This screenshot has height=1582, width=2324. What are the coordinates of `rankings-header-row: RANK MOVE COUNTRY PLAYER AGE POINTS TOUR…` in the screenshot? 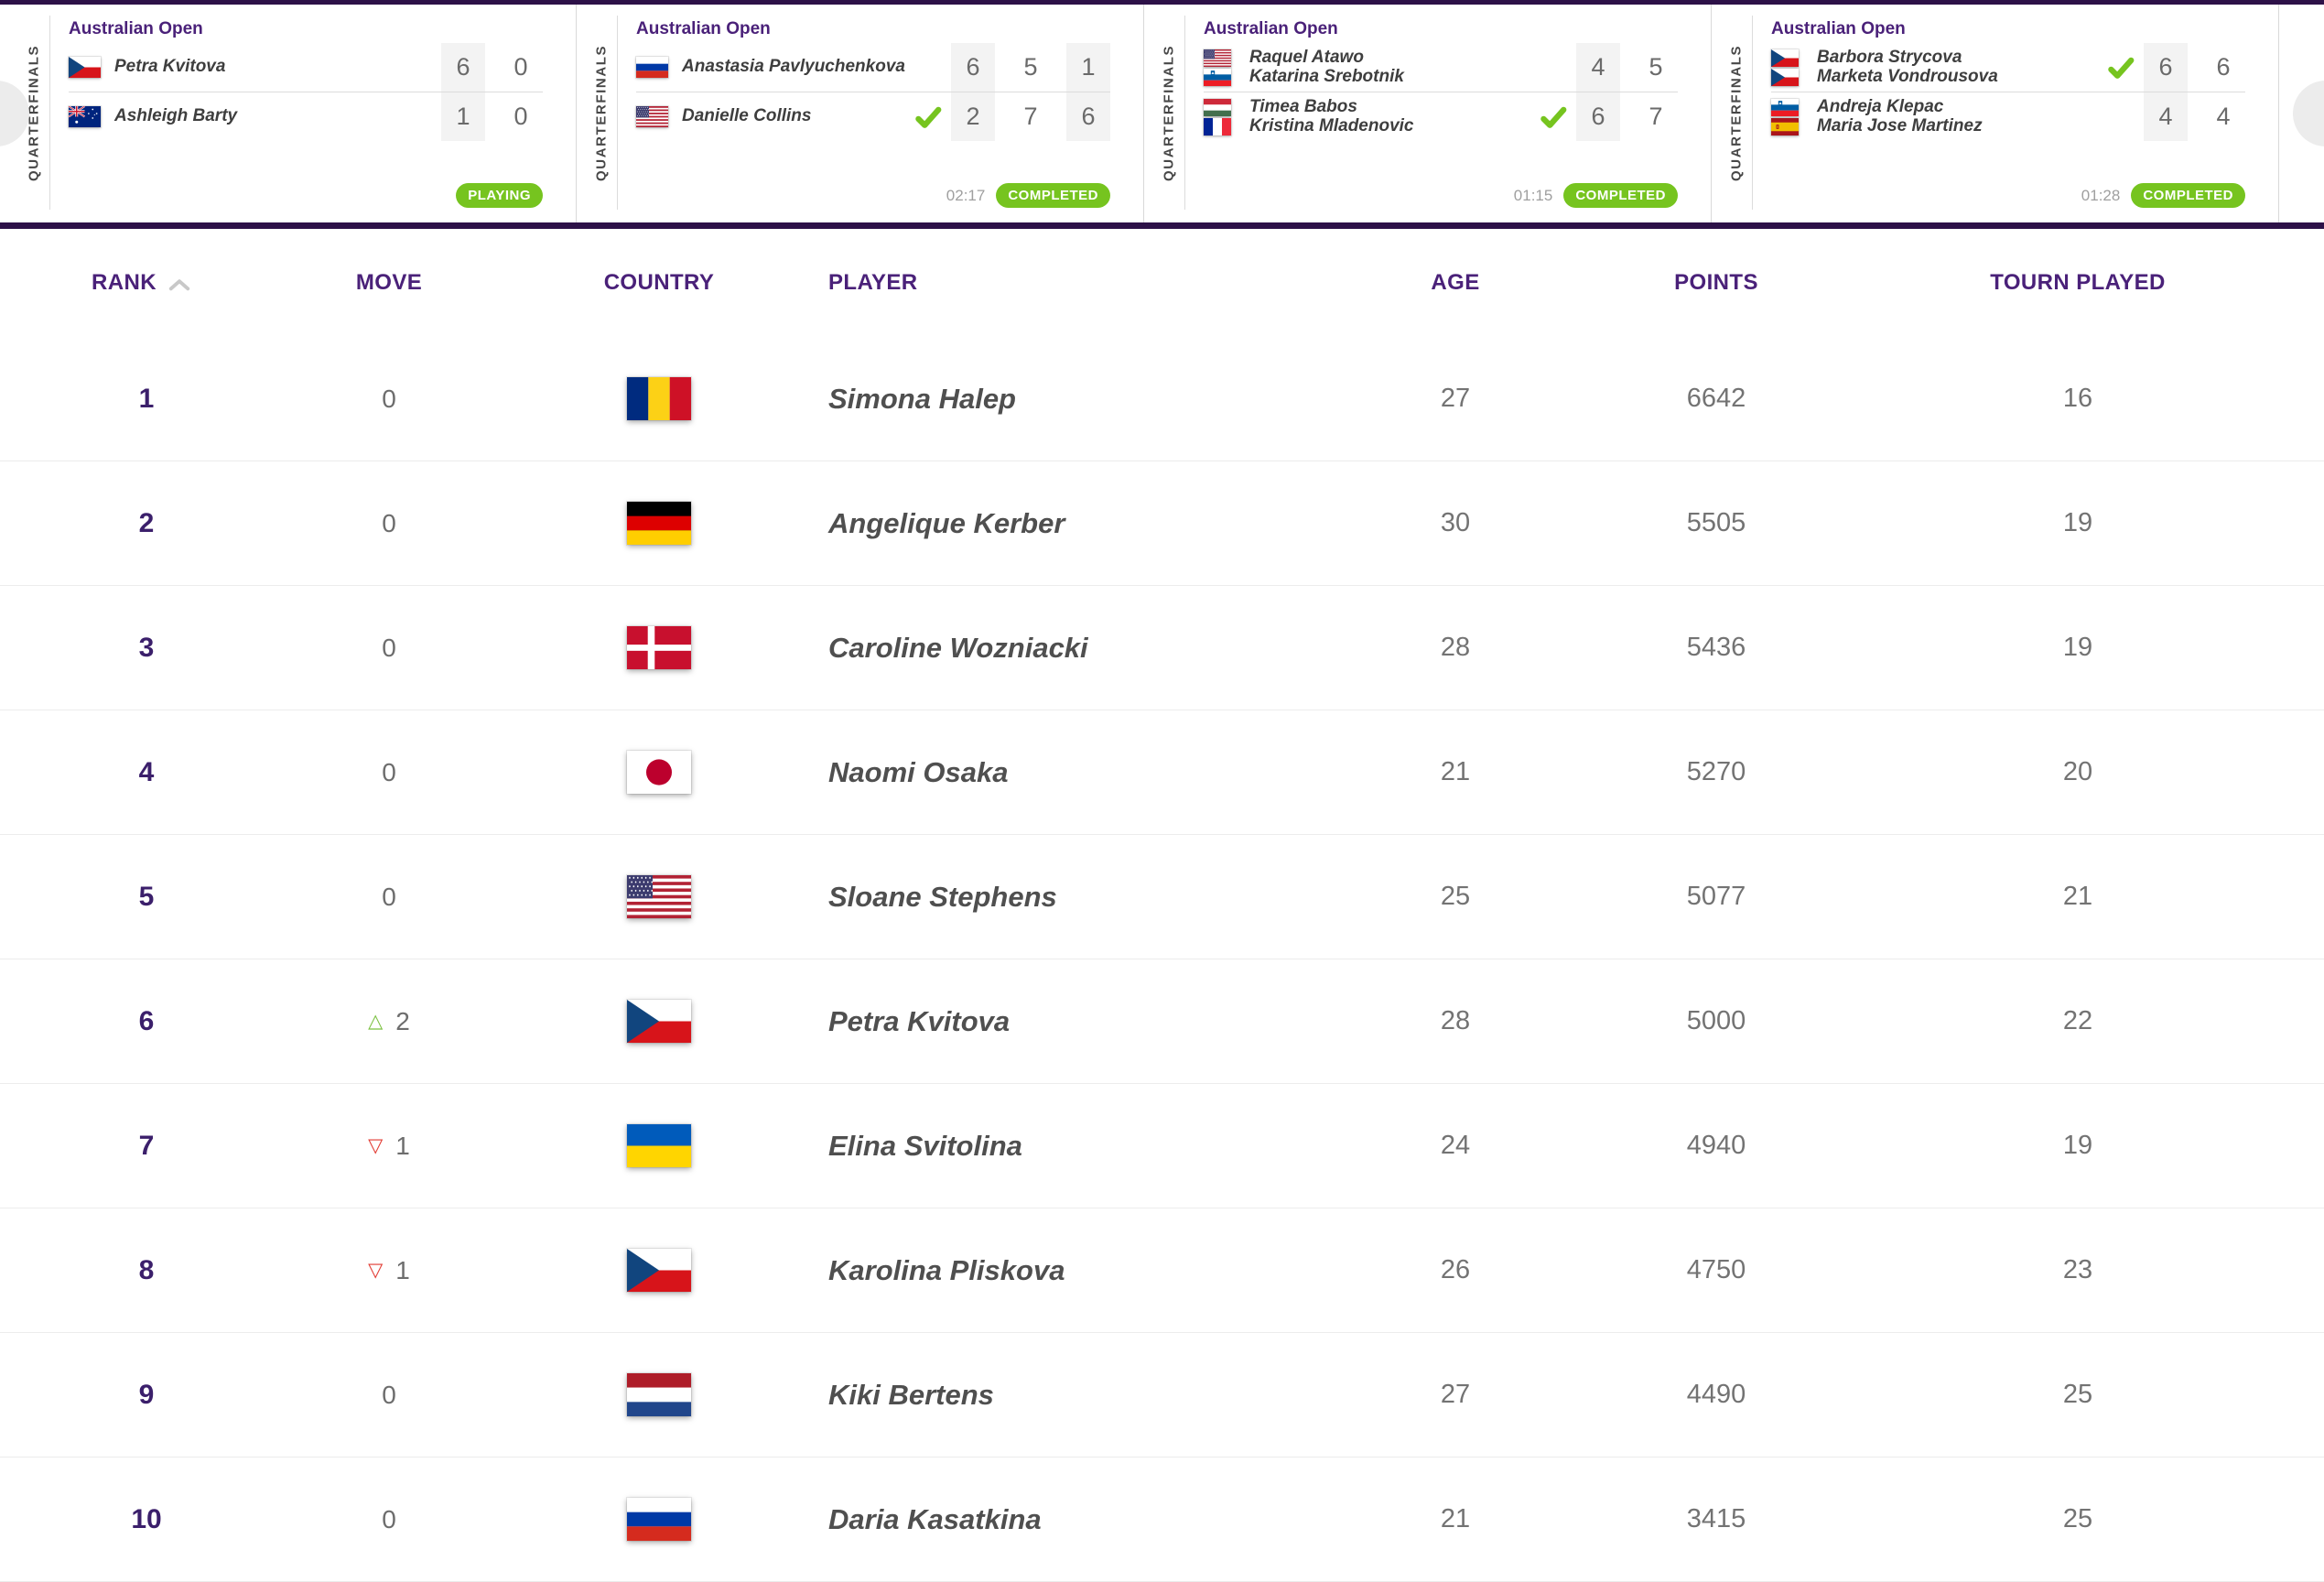 It's located at (1162, 283).